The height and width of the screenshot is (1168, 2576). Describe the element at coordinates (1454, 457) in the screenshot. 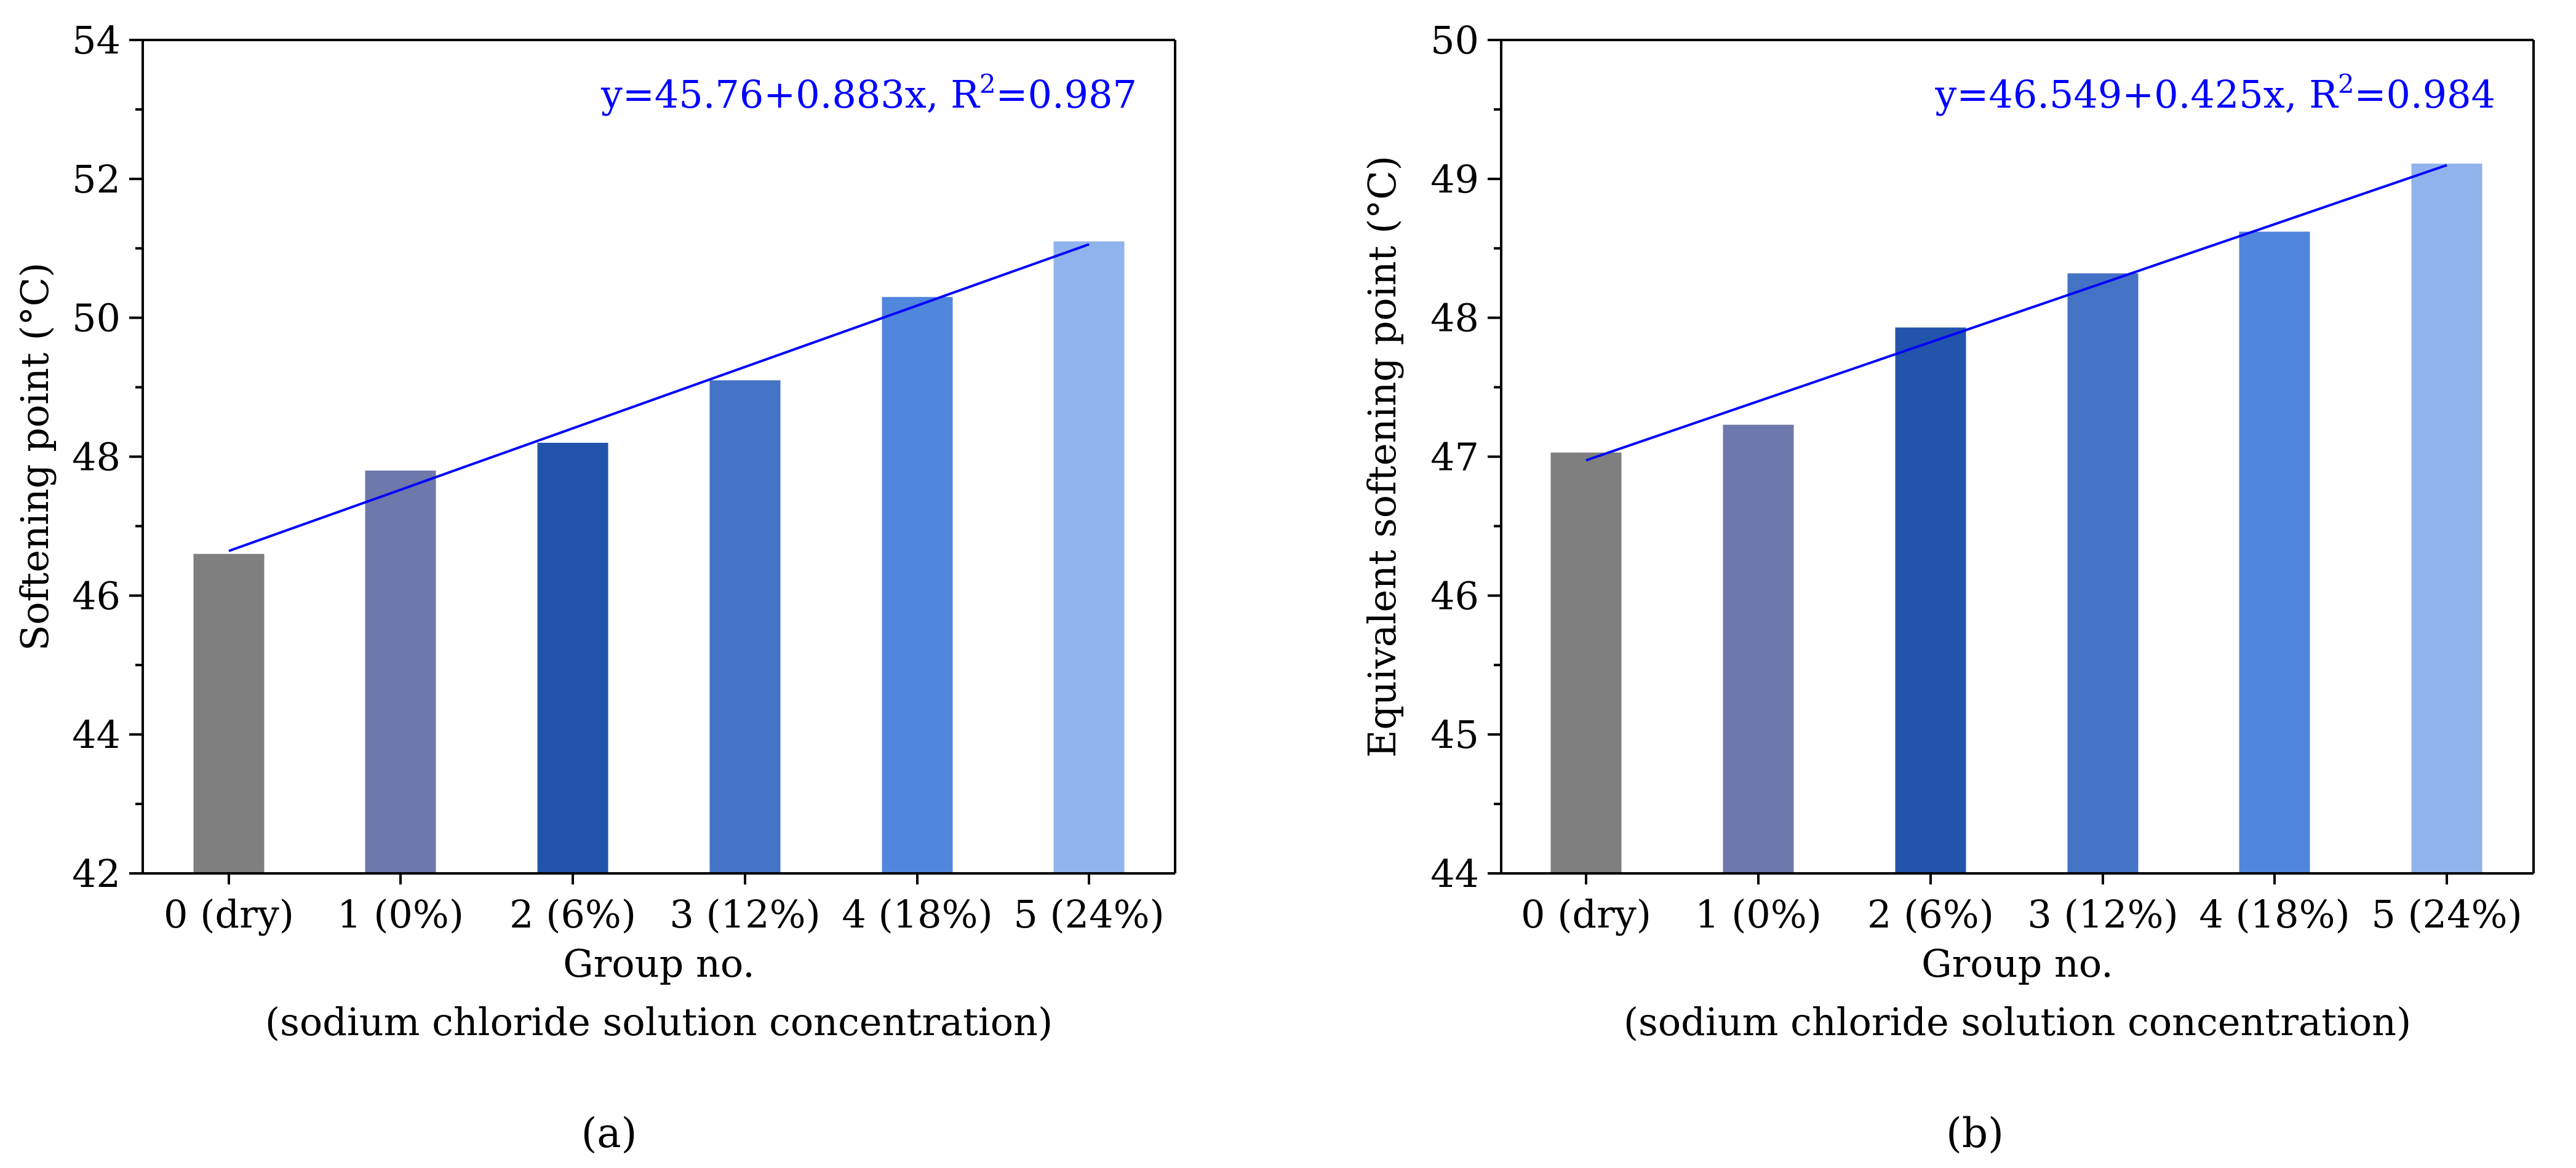

I see `y-tick-label: 47` at that location.